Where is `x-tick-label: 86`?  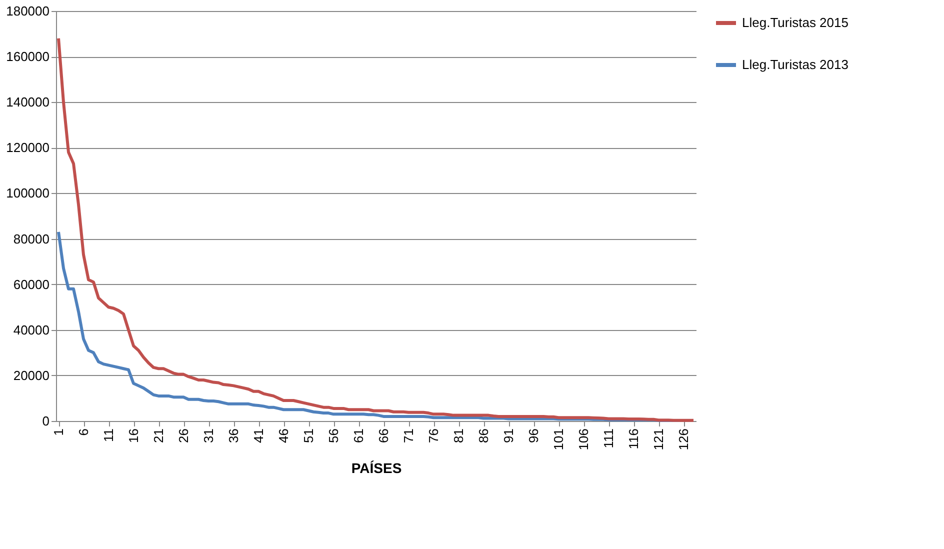
x-tick-label: 86 is located at coordinates (483, 435).